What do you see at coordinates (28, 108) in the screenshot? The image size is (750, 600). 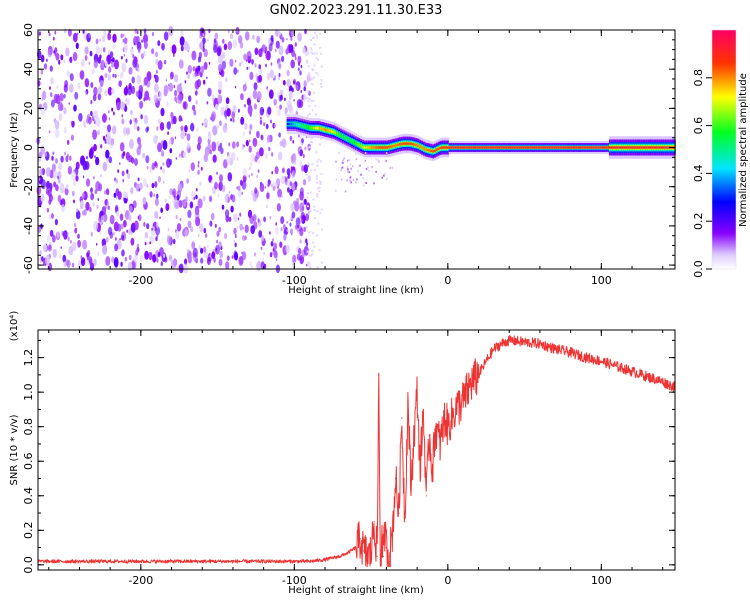 I see `y-tick-label: 20` at bounding box center [28, 108].